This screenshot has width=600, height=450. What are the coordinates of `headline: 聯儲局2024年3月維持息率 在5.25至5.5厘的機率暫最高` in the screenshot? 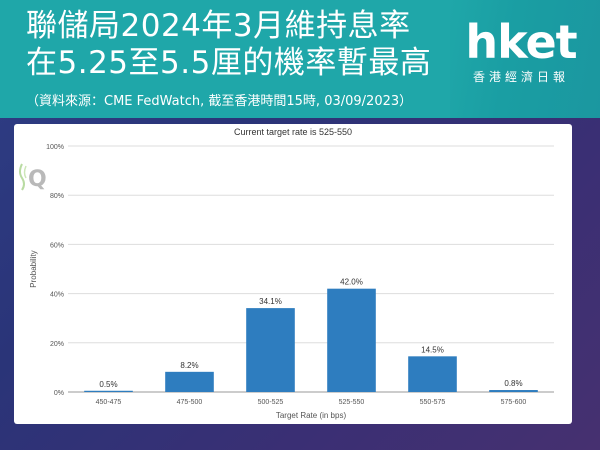 It's located at (246, 45).